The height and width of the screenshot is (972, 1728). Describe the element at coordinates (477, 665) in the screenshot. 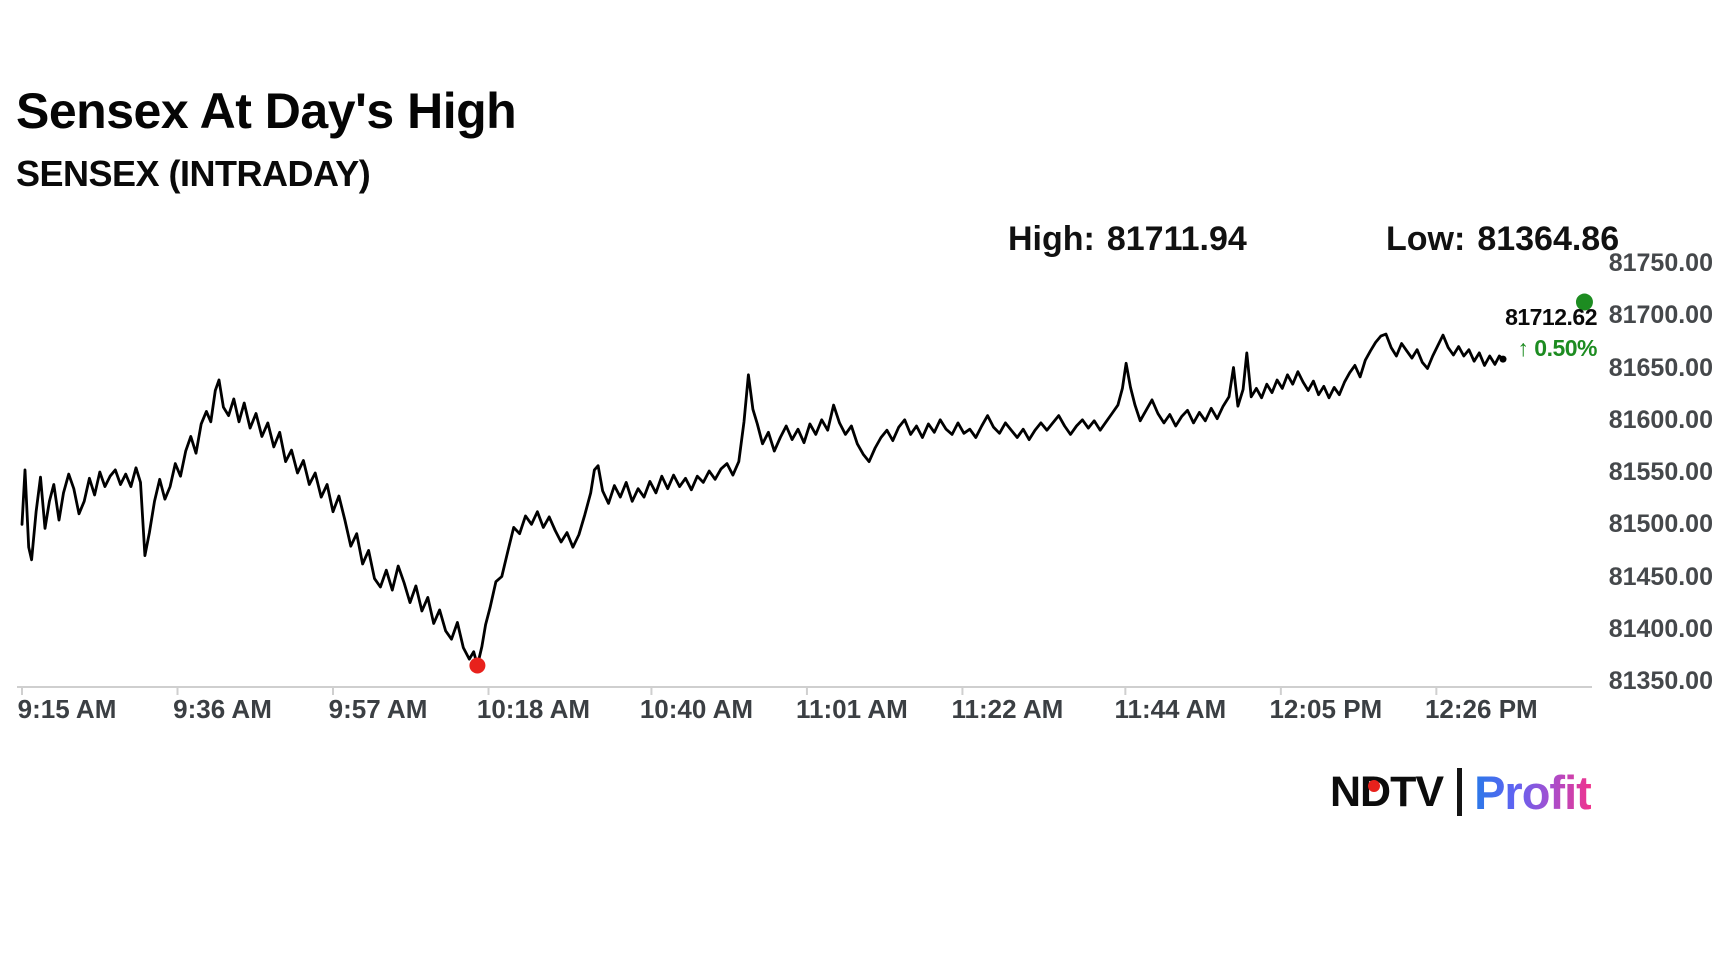

I see `day-low-dot` at that location.